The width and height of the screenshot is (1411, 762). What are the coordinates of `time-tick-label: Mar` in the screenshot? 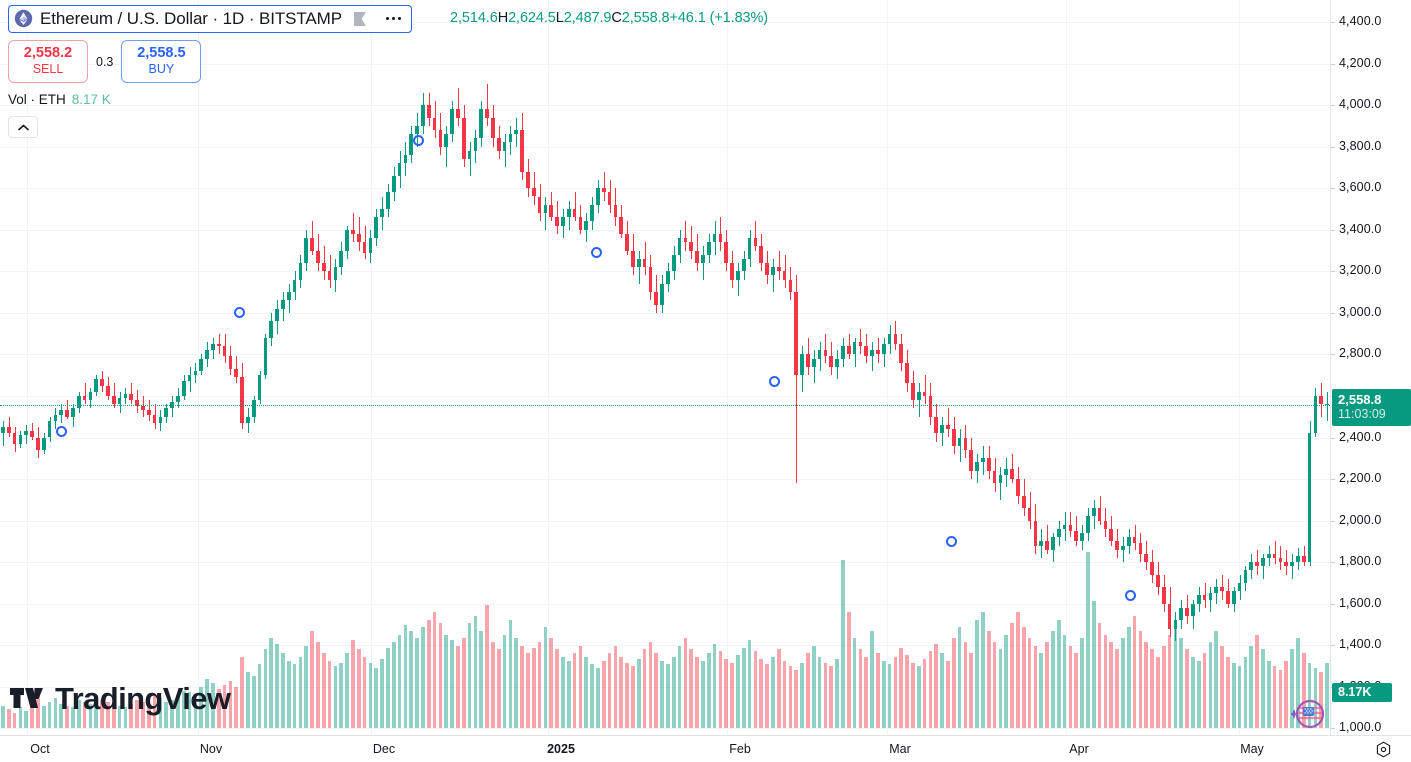 It's located at (900, 749).